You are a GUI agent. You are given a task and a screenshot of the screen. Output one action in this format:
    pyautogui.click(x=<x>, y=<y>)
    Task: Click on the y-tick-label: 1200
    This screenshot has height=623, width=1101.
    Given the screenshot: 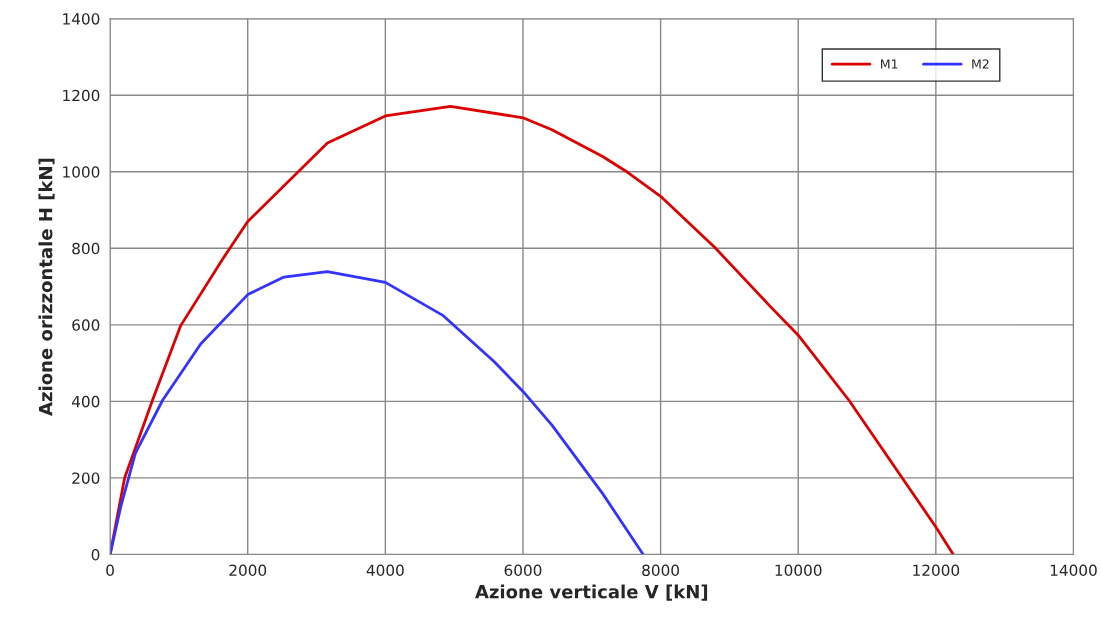 What is the action you would take?
    pyautogui.click(x=81, y=95)
    